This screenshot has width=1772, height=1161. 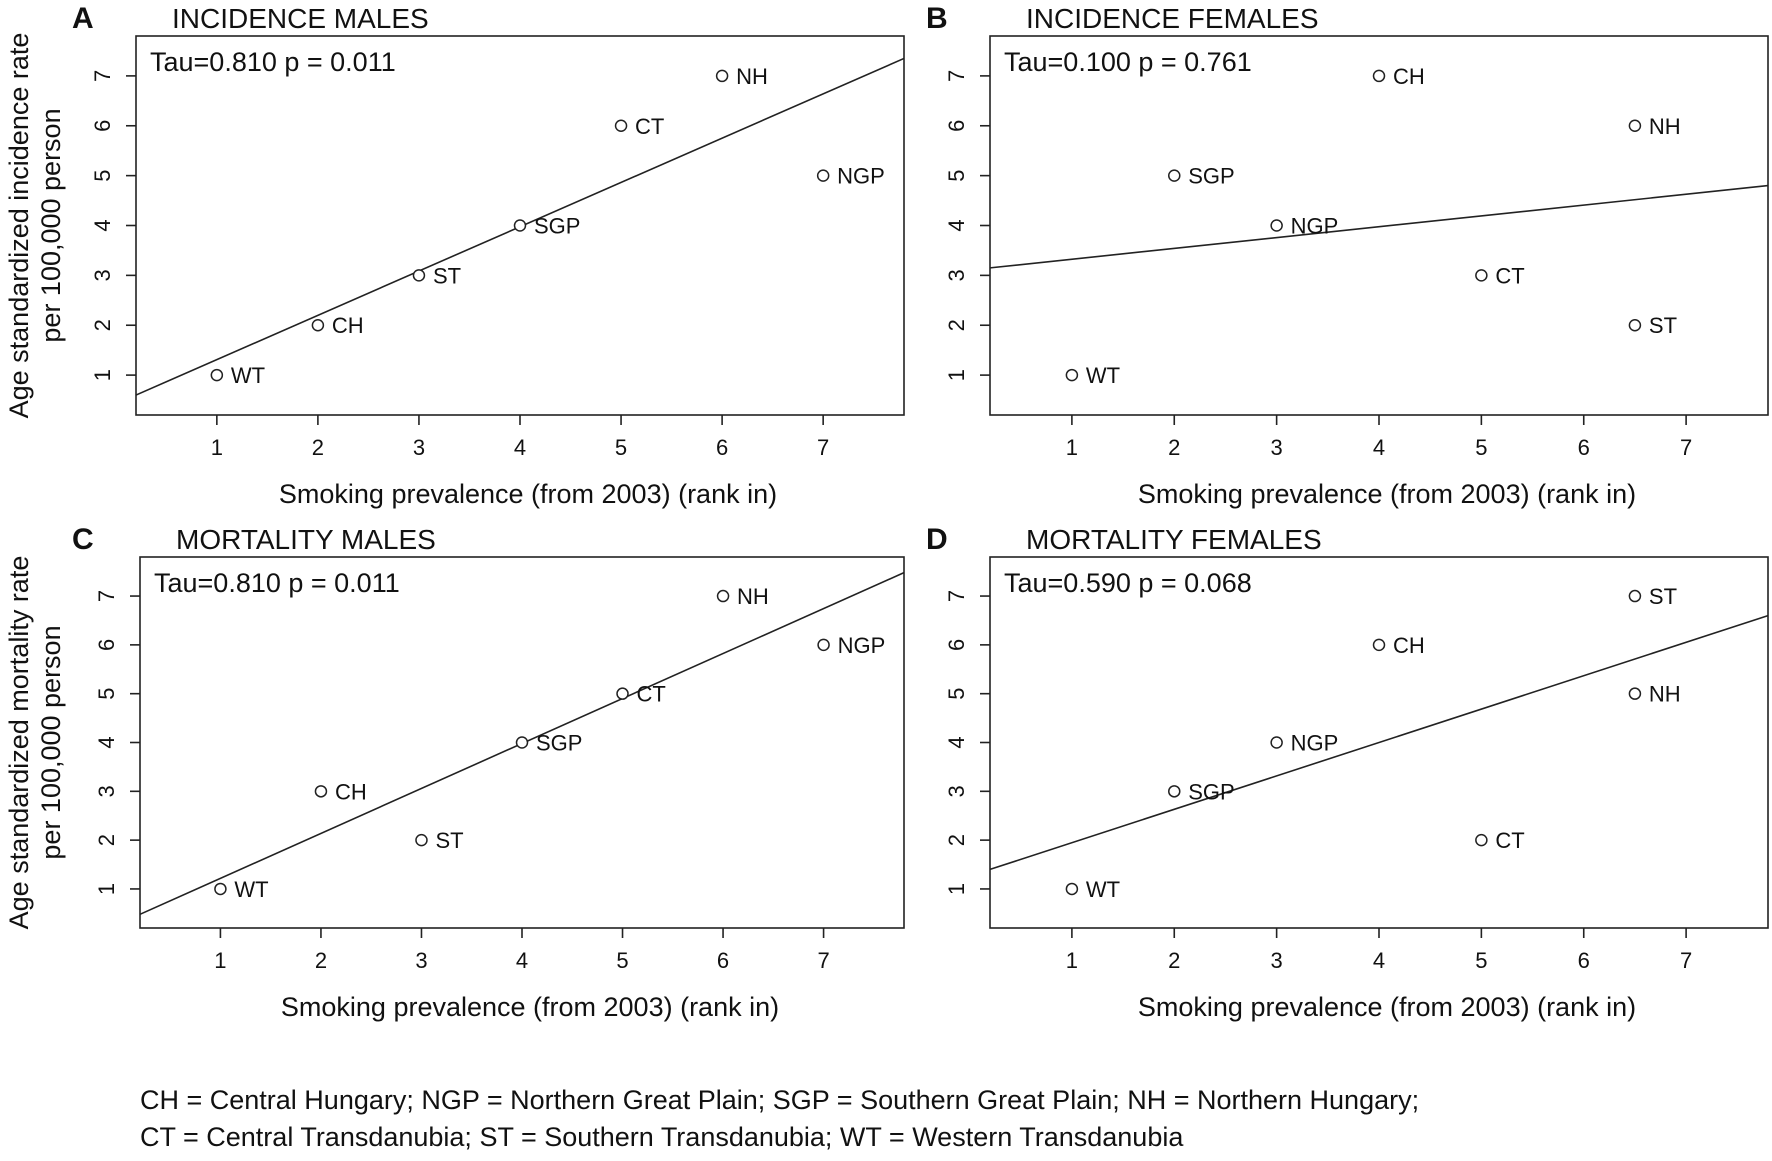 What do you see at coordinates (51, 225) in the screenshot?
I see `chart-0-y-axis-label: per 100,000 person` at bounding box center [51, 225].